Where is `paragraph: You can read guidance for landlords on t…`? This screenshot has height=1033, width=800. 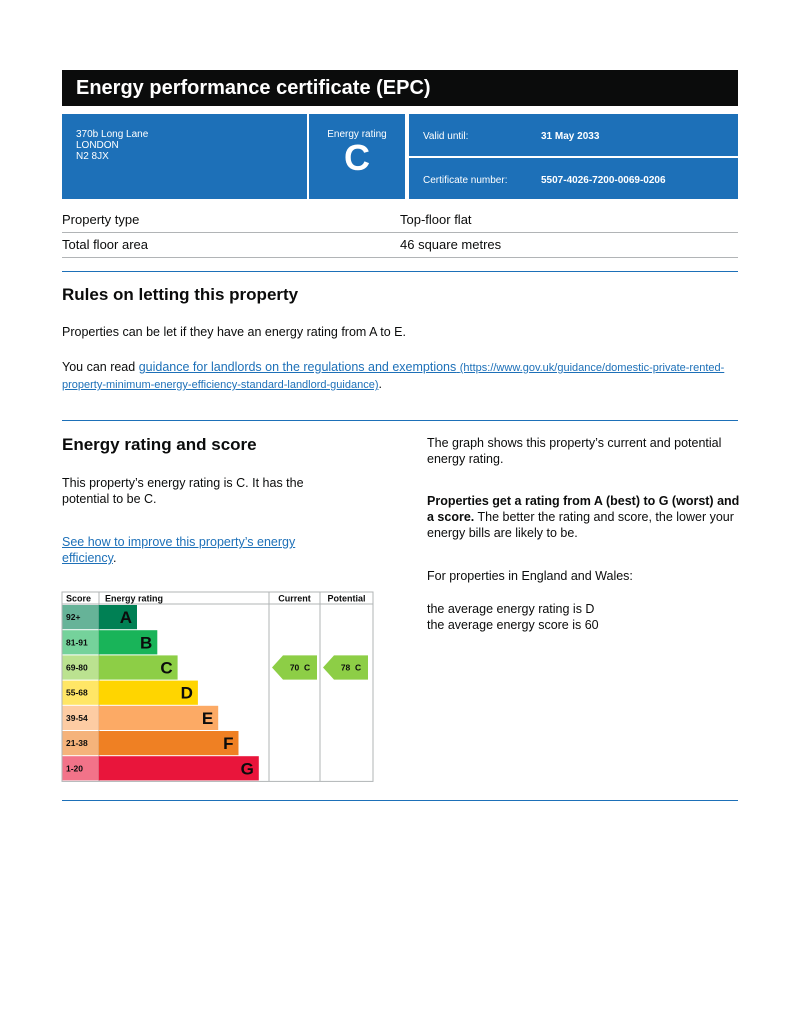 paragraph: You can read guidance for landlords on t… is located at coordinates (400, 376).